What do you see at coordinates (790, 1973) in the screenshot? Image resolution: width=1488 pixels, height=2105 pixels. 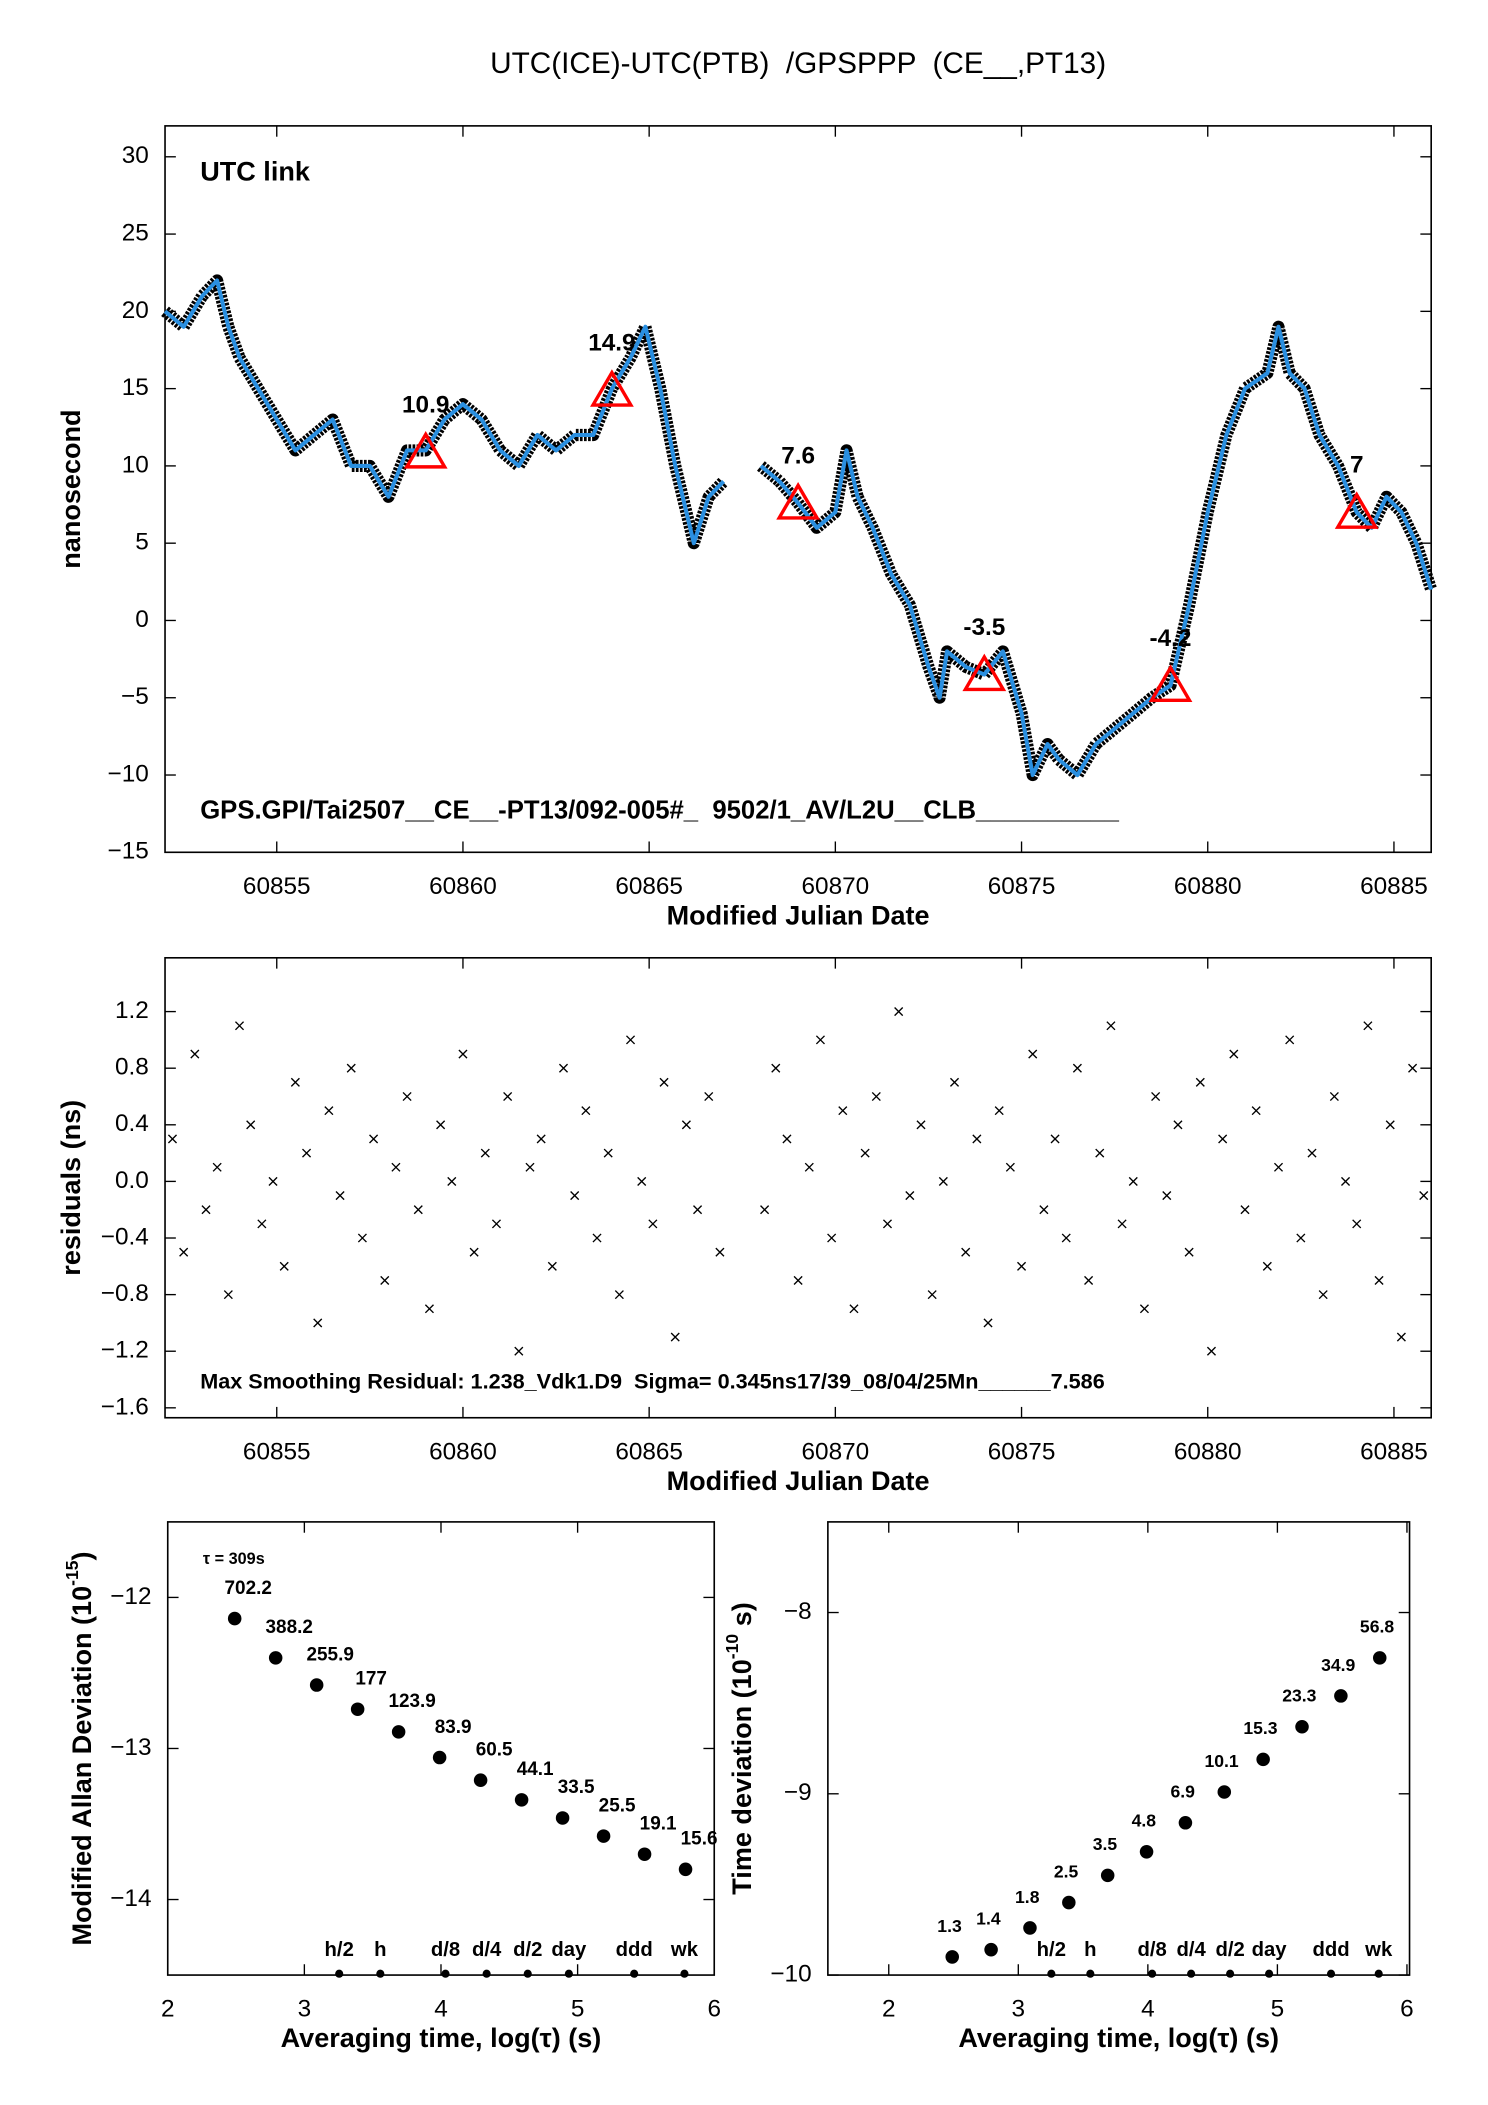 I see `y-tick-label: −10` at bounding box center [790, 1973].